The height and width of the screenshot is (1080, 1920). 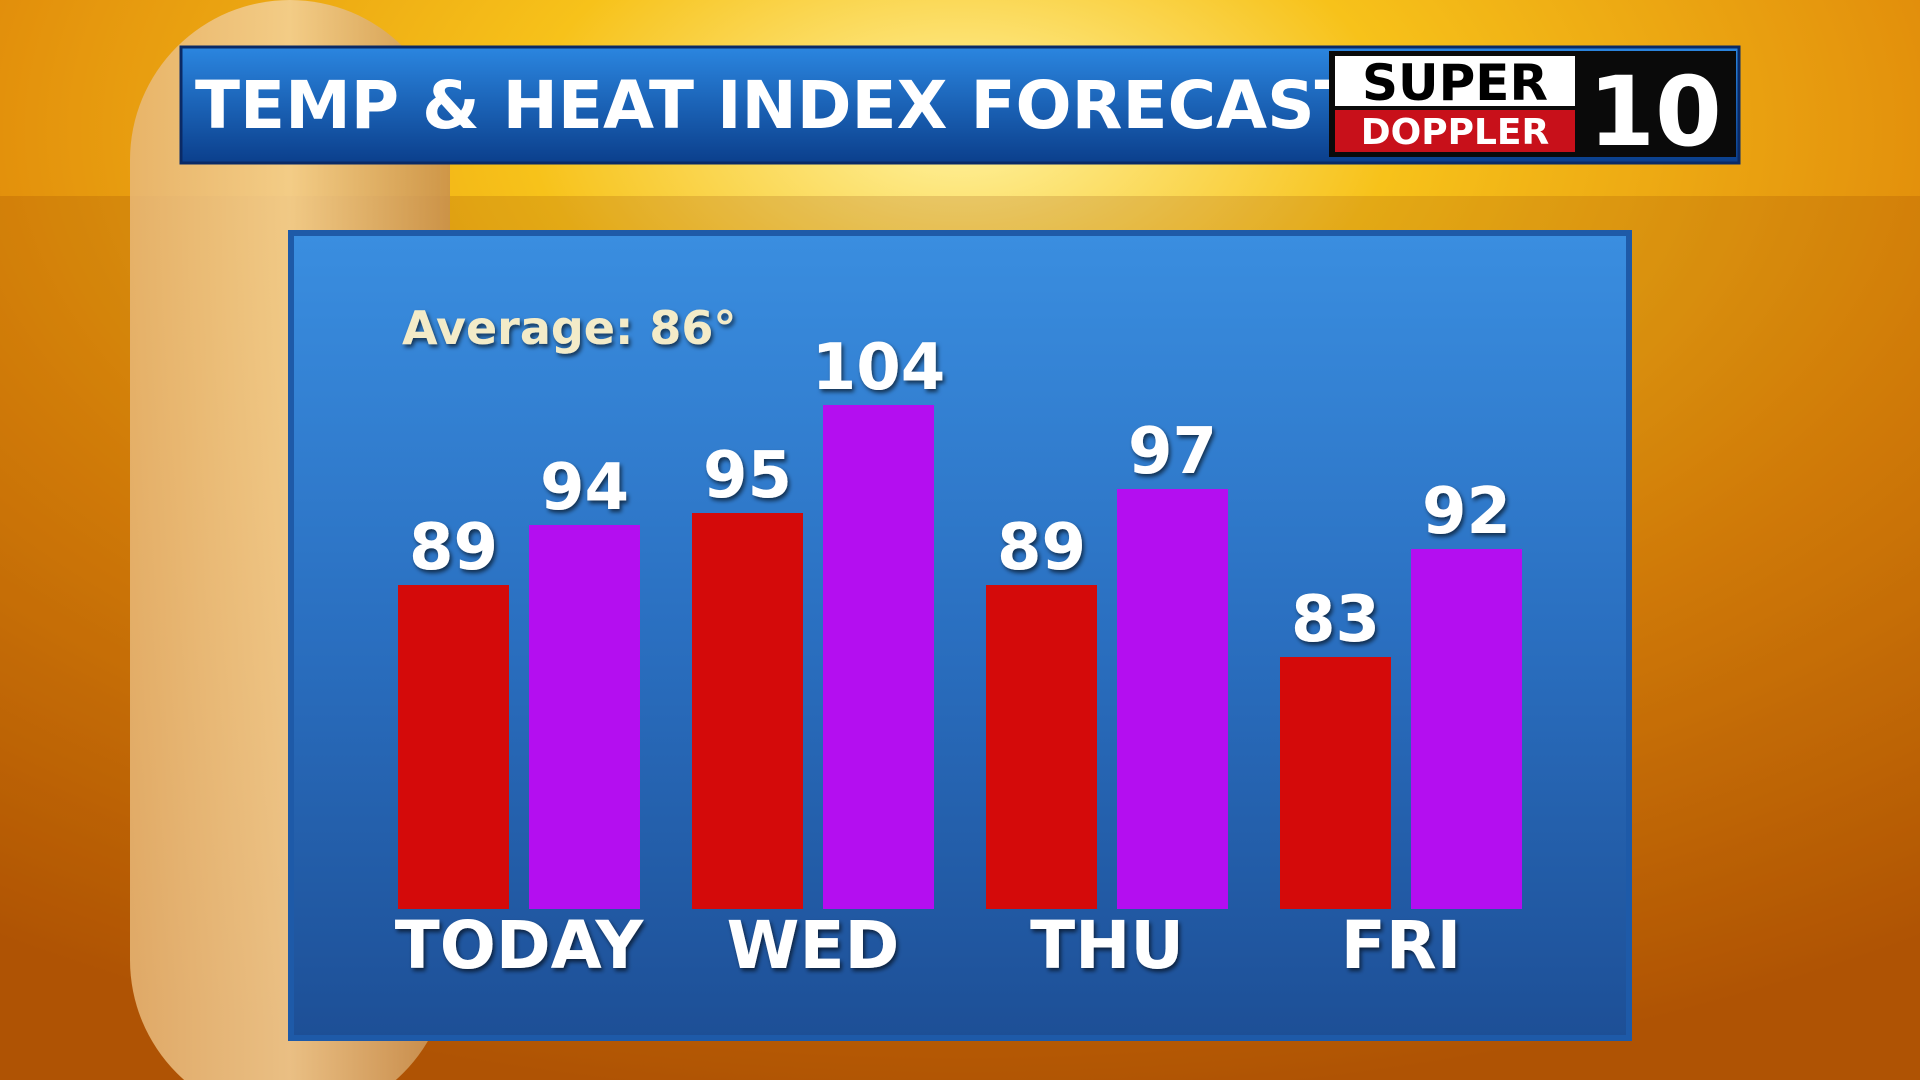 I want to click on logo-number: 10, so click(x=1655, y=112).